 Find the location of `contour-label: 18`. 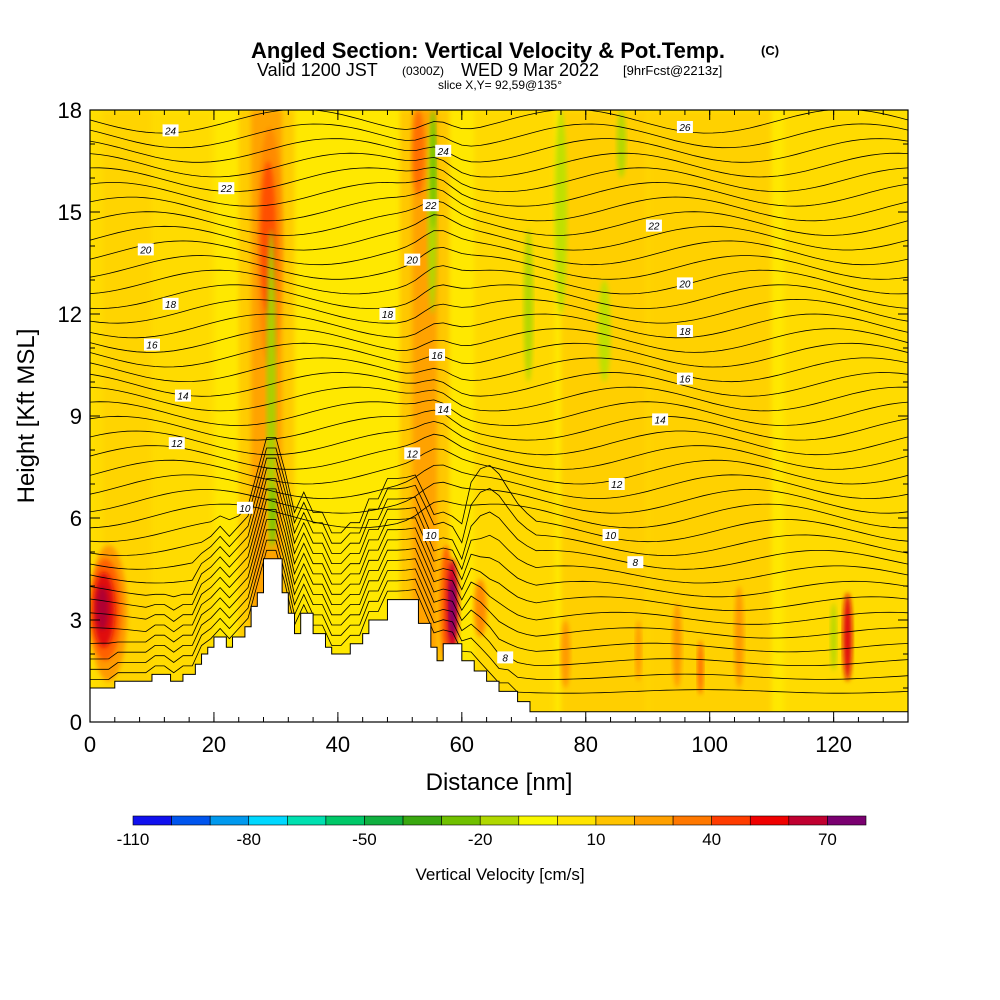

contour-label: 18 is located at coordinates (685, 332).